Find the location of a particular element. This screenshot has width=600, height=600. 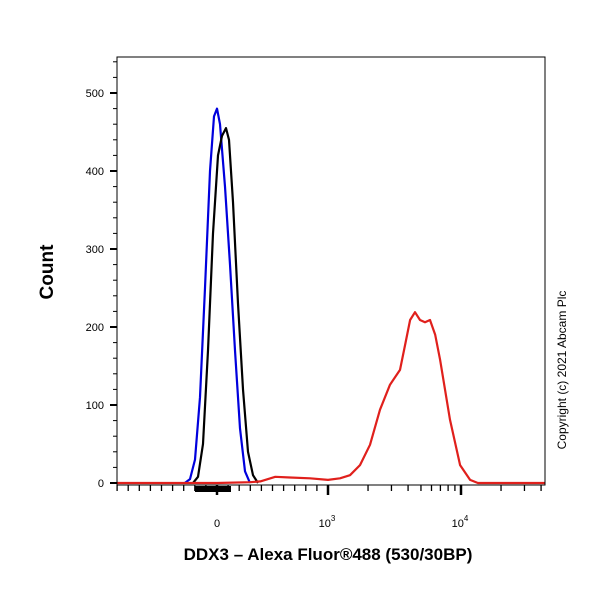

y-tick-label: 100 is located at coordinates (95, 406).